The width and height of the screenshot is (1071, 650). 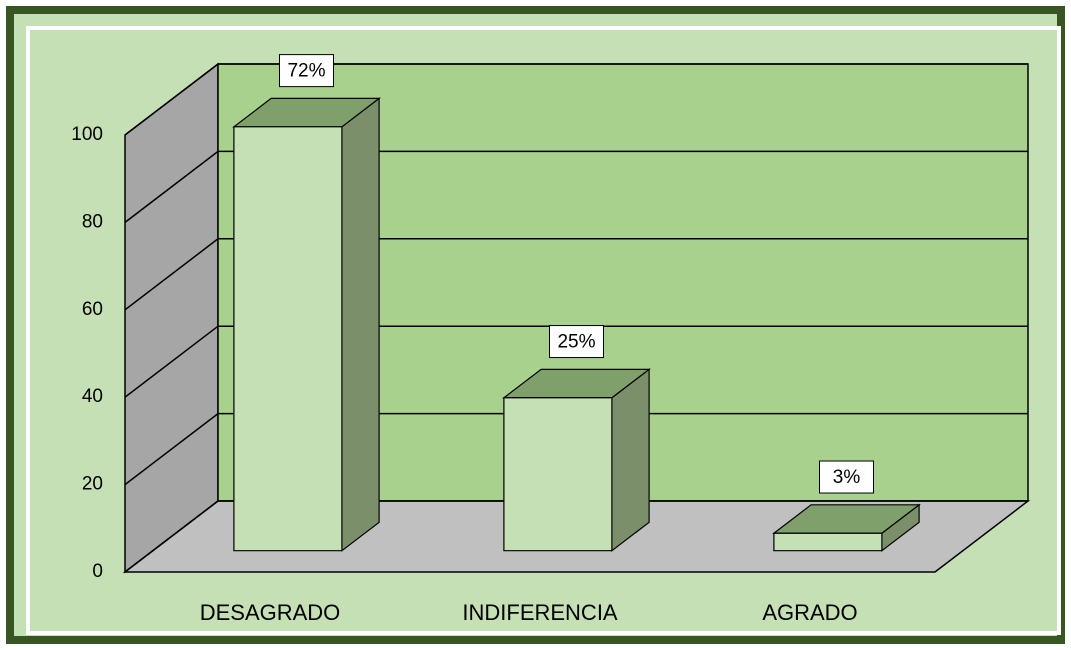 I want to click on y-tick-label: 40, so click(x=92, y=396).